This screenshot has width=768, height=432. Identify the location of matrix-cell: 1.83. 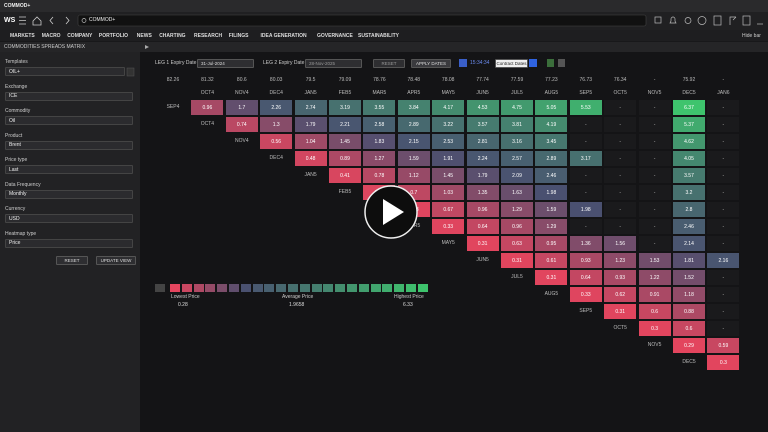
(379, 141).